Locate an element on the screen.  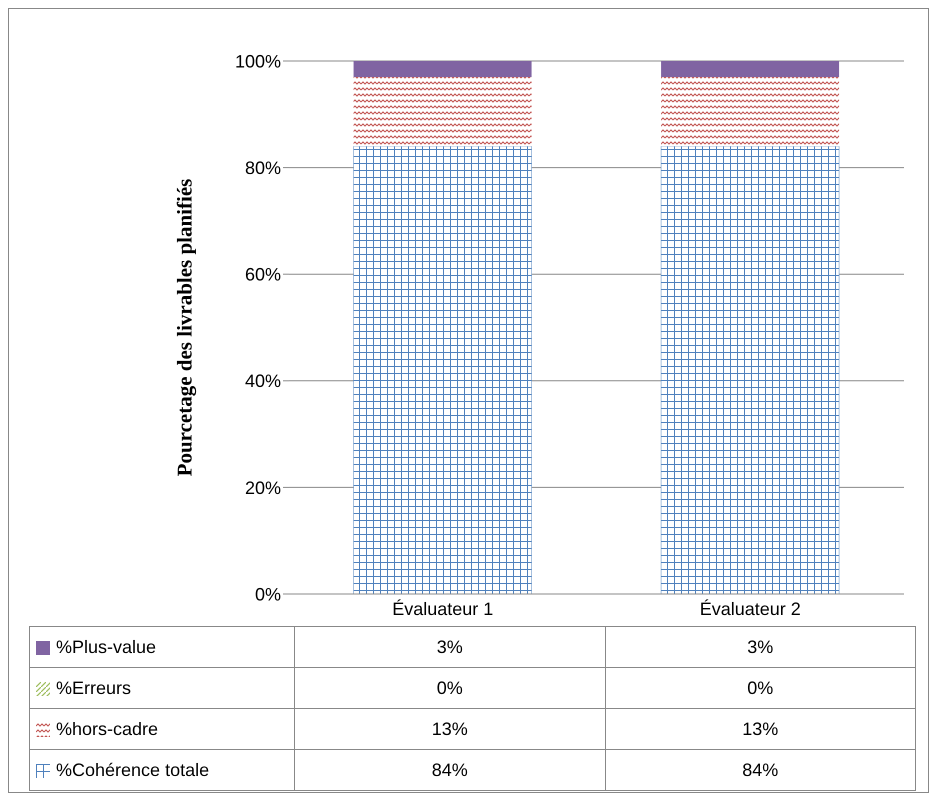
y-tick-label: 80% is located at coordinates (262, 168).